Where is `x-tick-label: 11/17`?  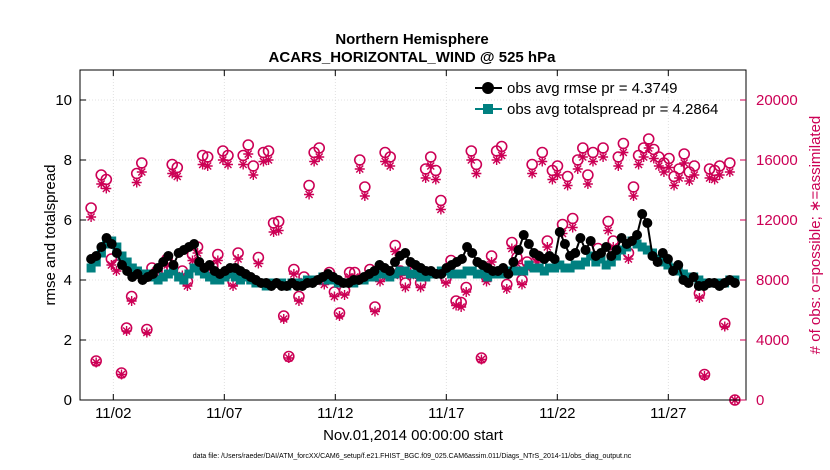 x-tick-label: 11/17 is located at coordinates (446, 413).